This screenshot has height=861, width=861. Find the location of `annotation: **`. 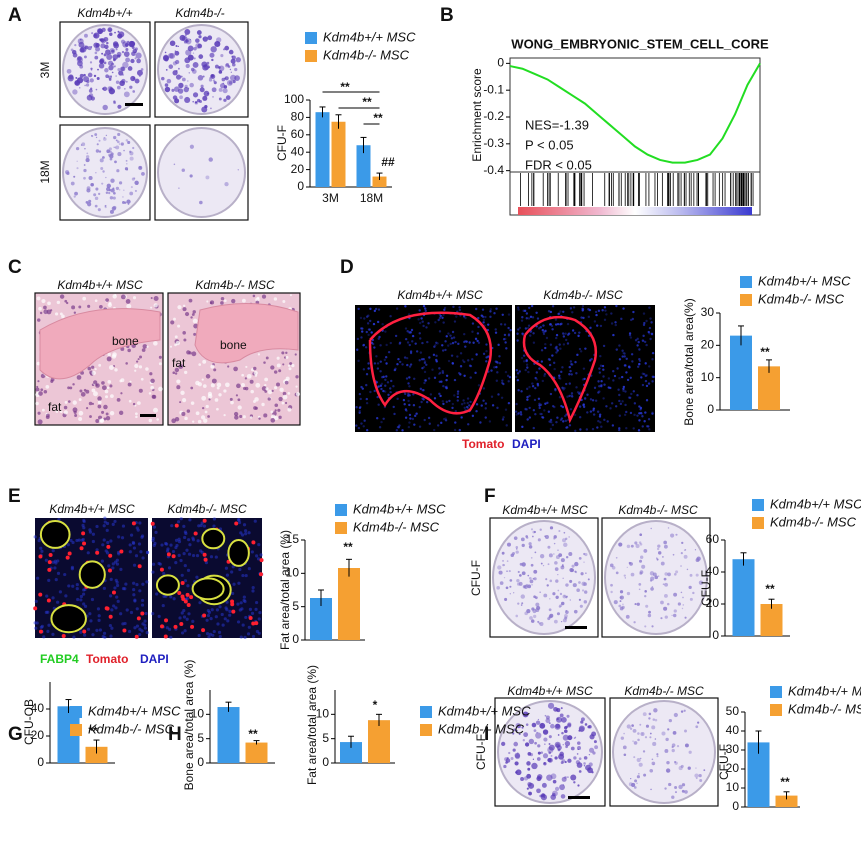

annotation: ** is located at coordinates (367, 102).